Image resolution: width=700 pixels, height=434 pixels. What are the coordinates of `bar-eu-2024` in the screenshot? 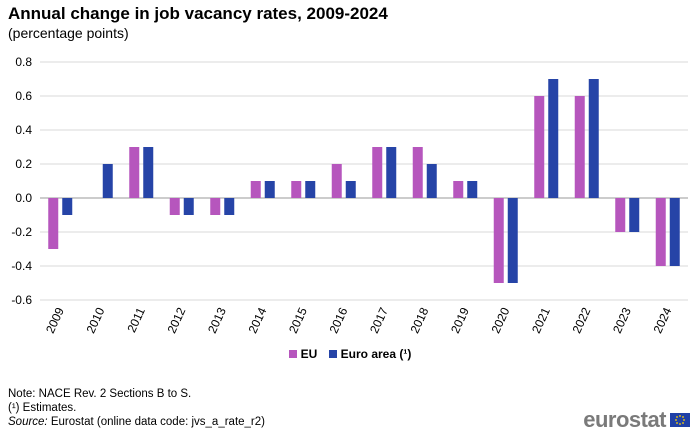 It's located at (660, 232).